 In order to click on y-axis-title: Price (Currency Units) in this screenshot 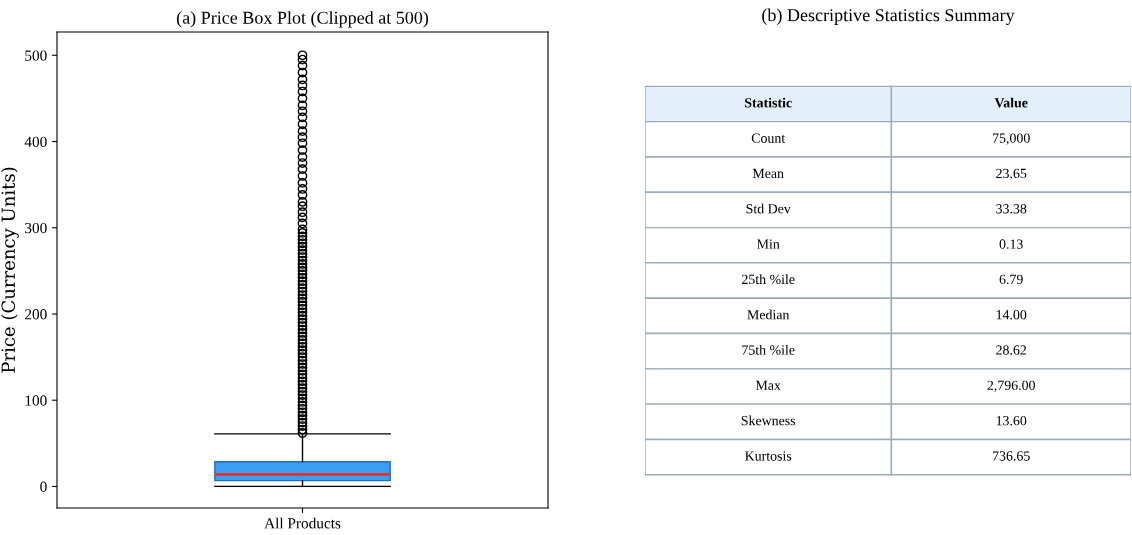, I will do `click(10, 270)`.